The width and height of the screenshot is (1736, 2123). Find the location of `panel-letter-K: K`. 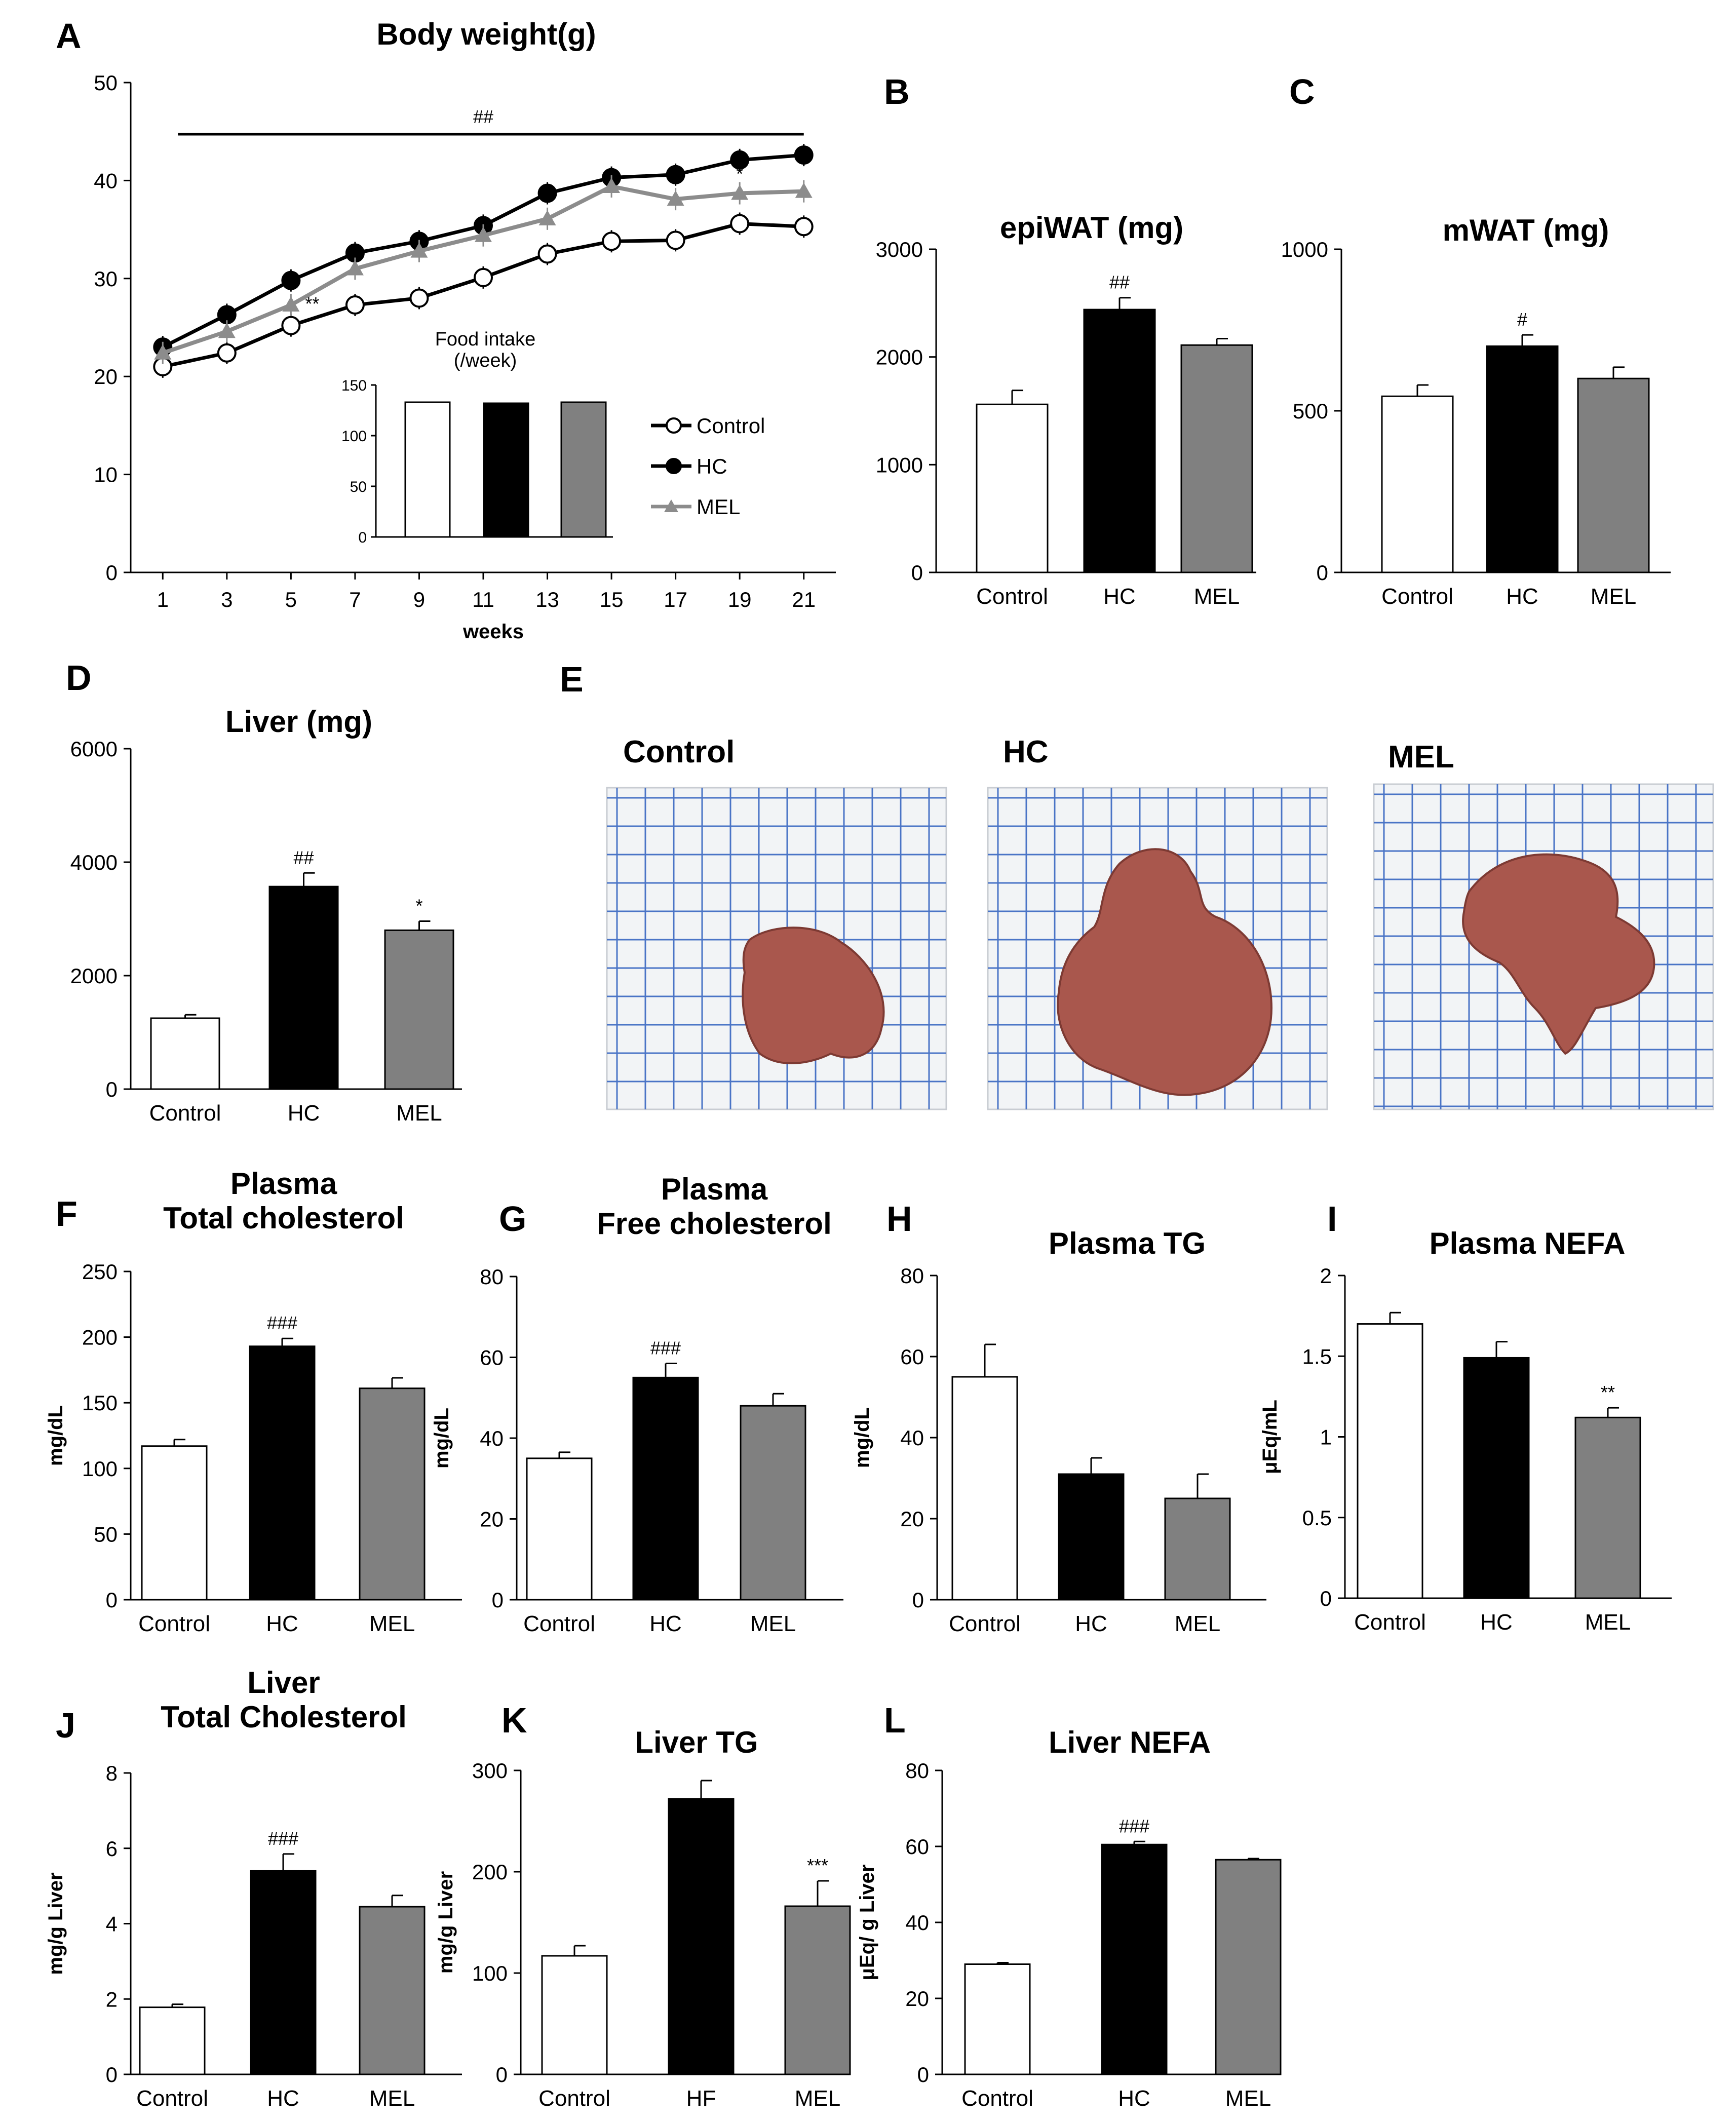

panel-letter-K: K is located at coordinates (514, 1720).